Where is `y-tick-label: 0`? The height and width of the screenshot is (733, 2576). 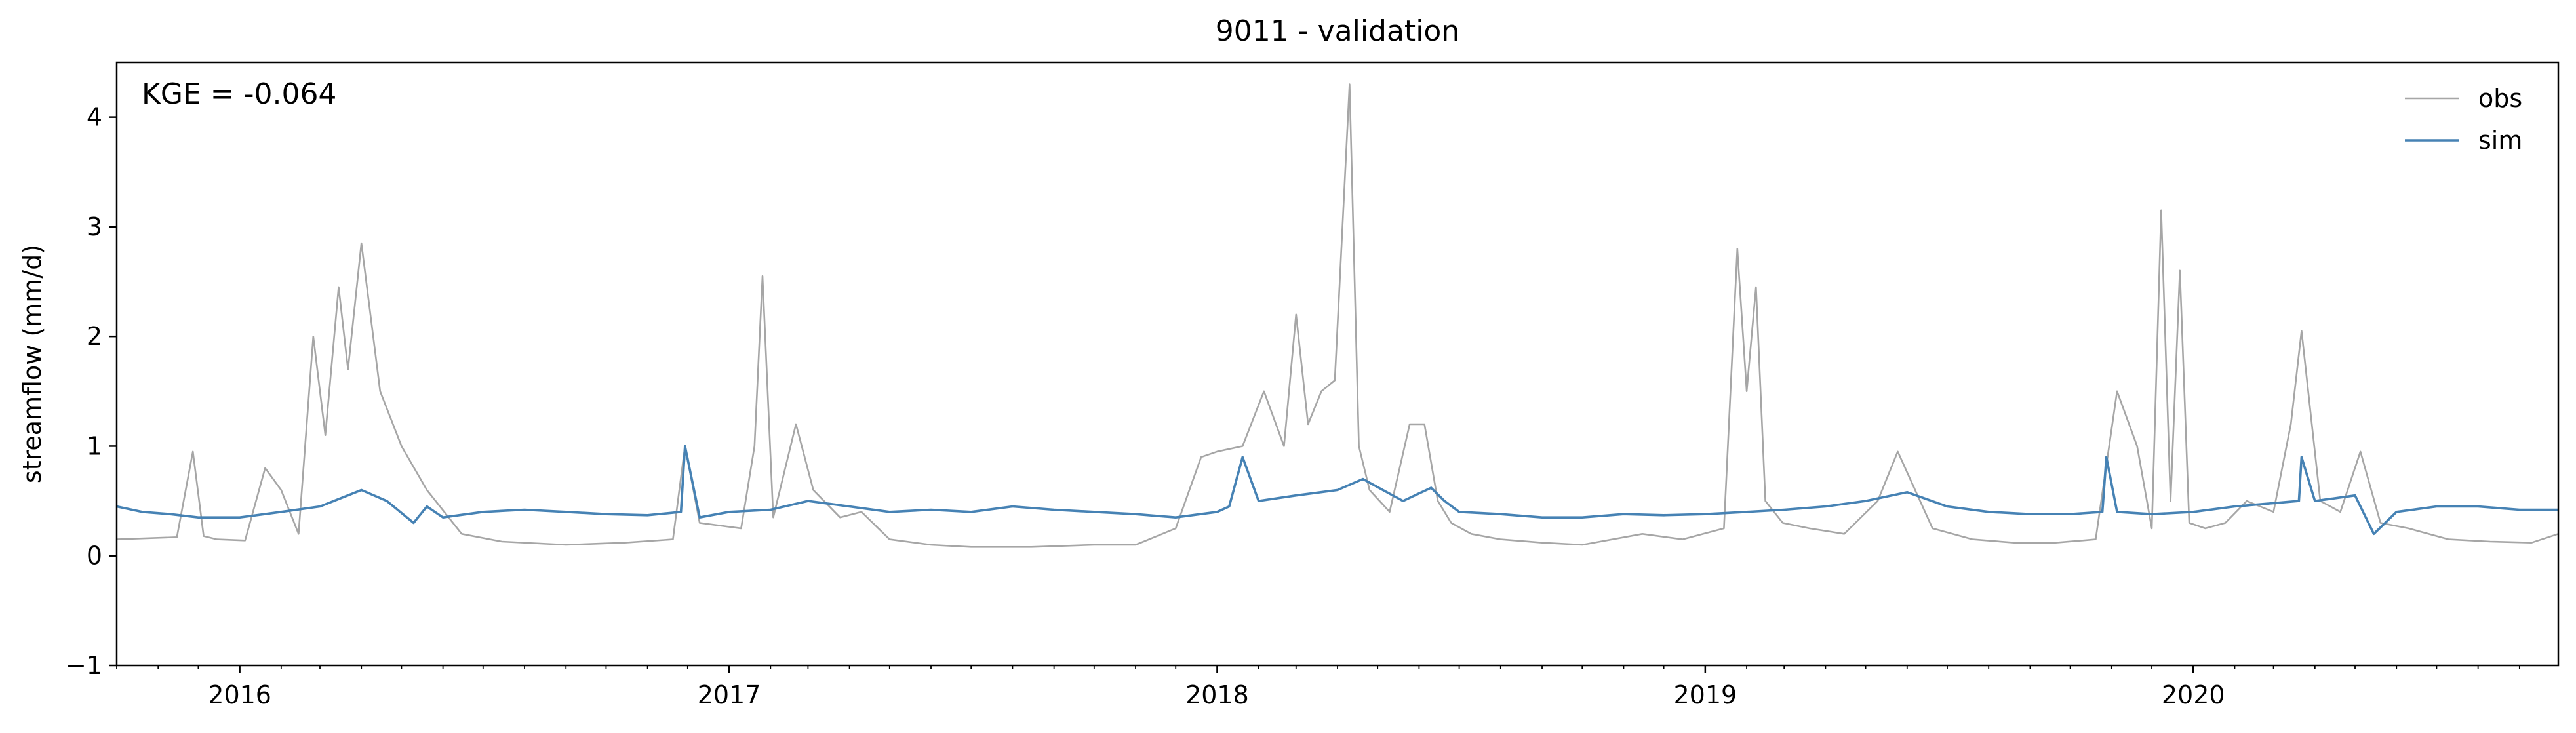 y-tick-label: 0 is located at coordinates (94, 556).